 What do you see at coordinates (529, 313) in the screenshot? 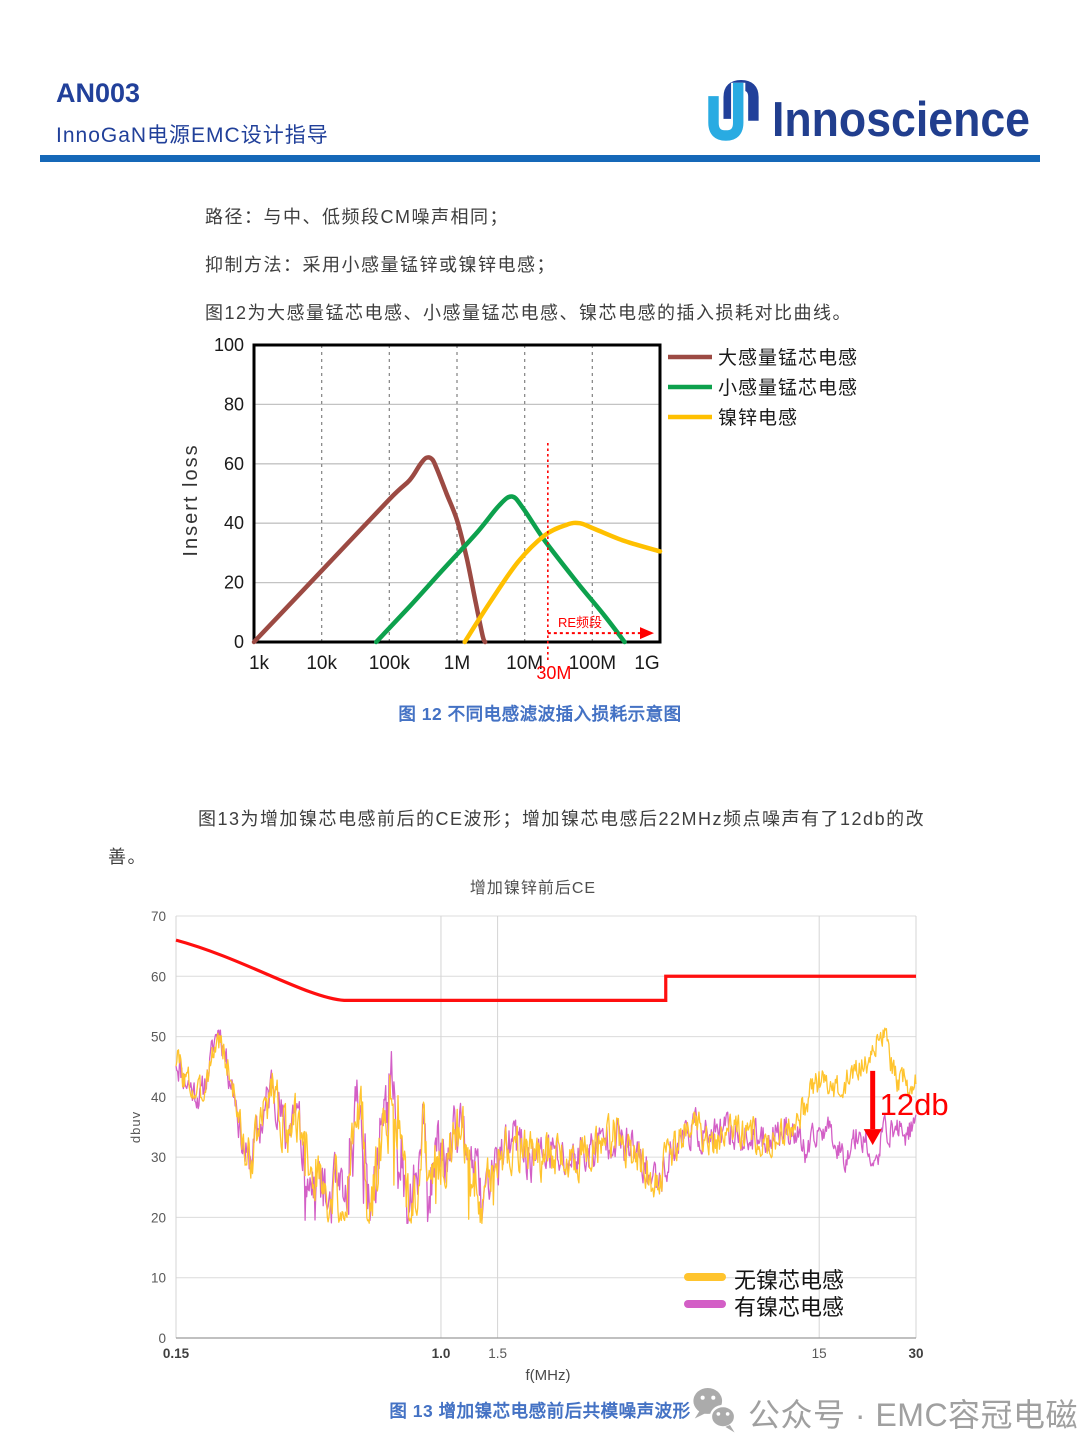
I see `paragraph-fig12-intro: 图12为大感量锰芯电感、小感量锰芯电感、镍芯电感的插入损耗对比曲线。` at bounding box center [529, 313].